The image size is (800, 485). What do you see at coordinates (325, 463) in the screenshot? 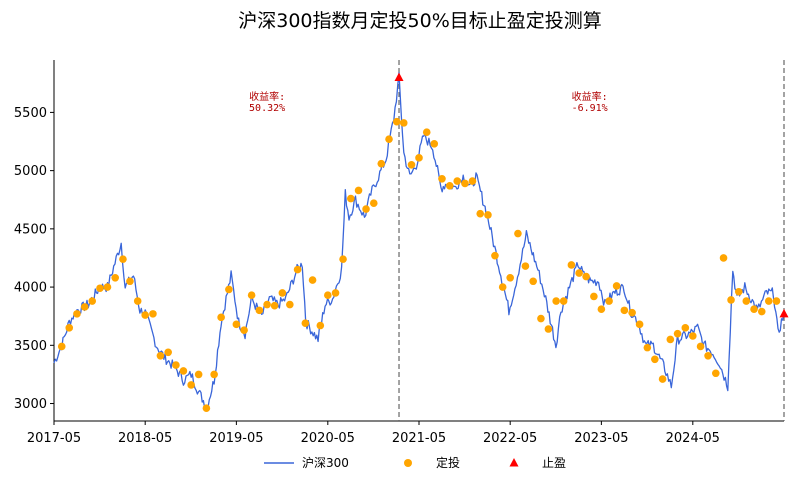
I see `legend-label: 沪深300` at bounding box center [325, 463].